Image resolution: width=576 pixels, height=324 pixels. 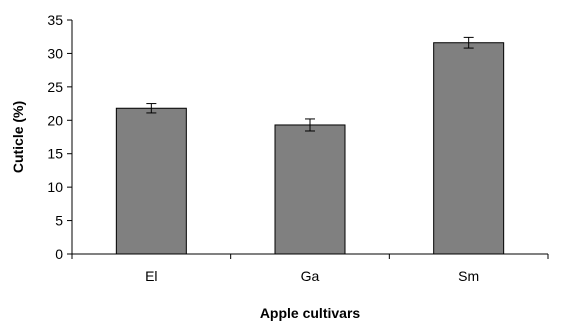 What do you see at coordinates (55, 20) in the screenshot?
I see `y-tick-label: 35` at bounding box center [55, 20].